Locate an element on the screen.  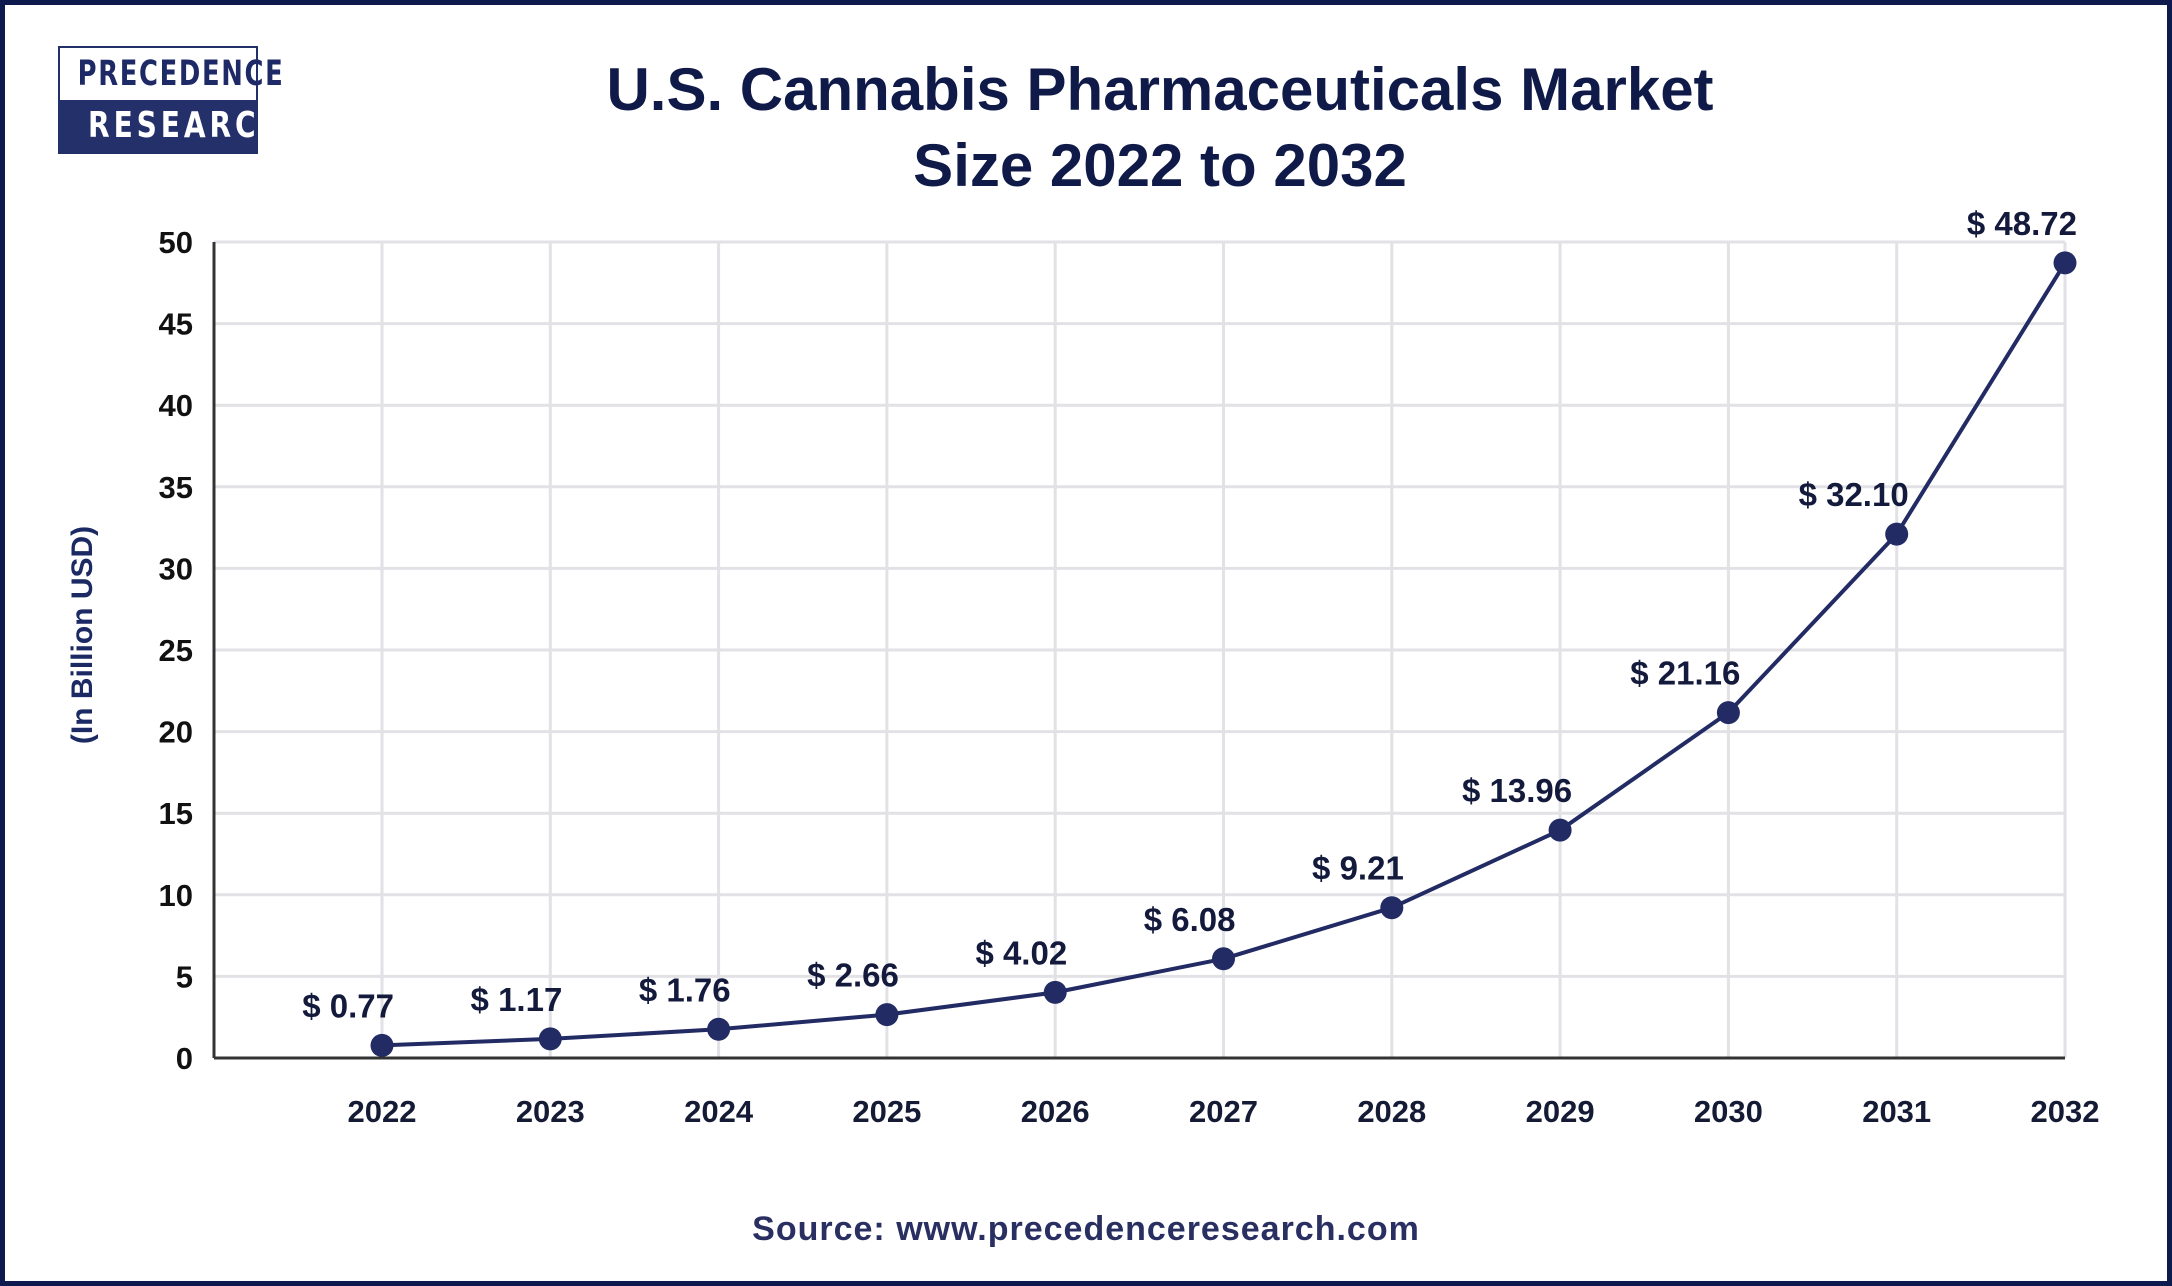
x-tick-label: 2028 is located at coordinates (1391, 1111).